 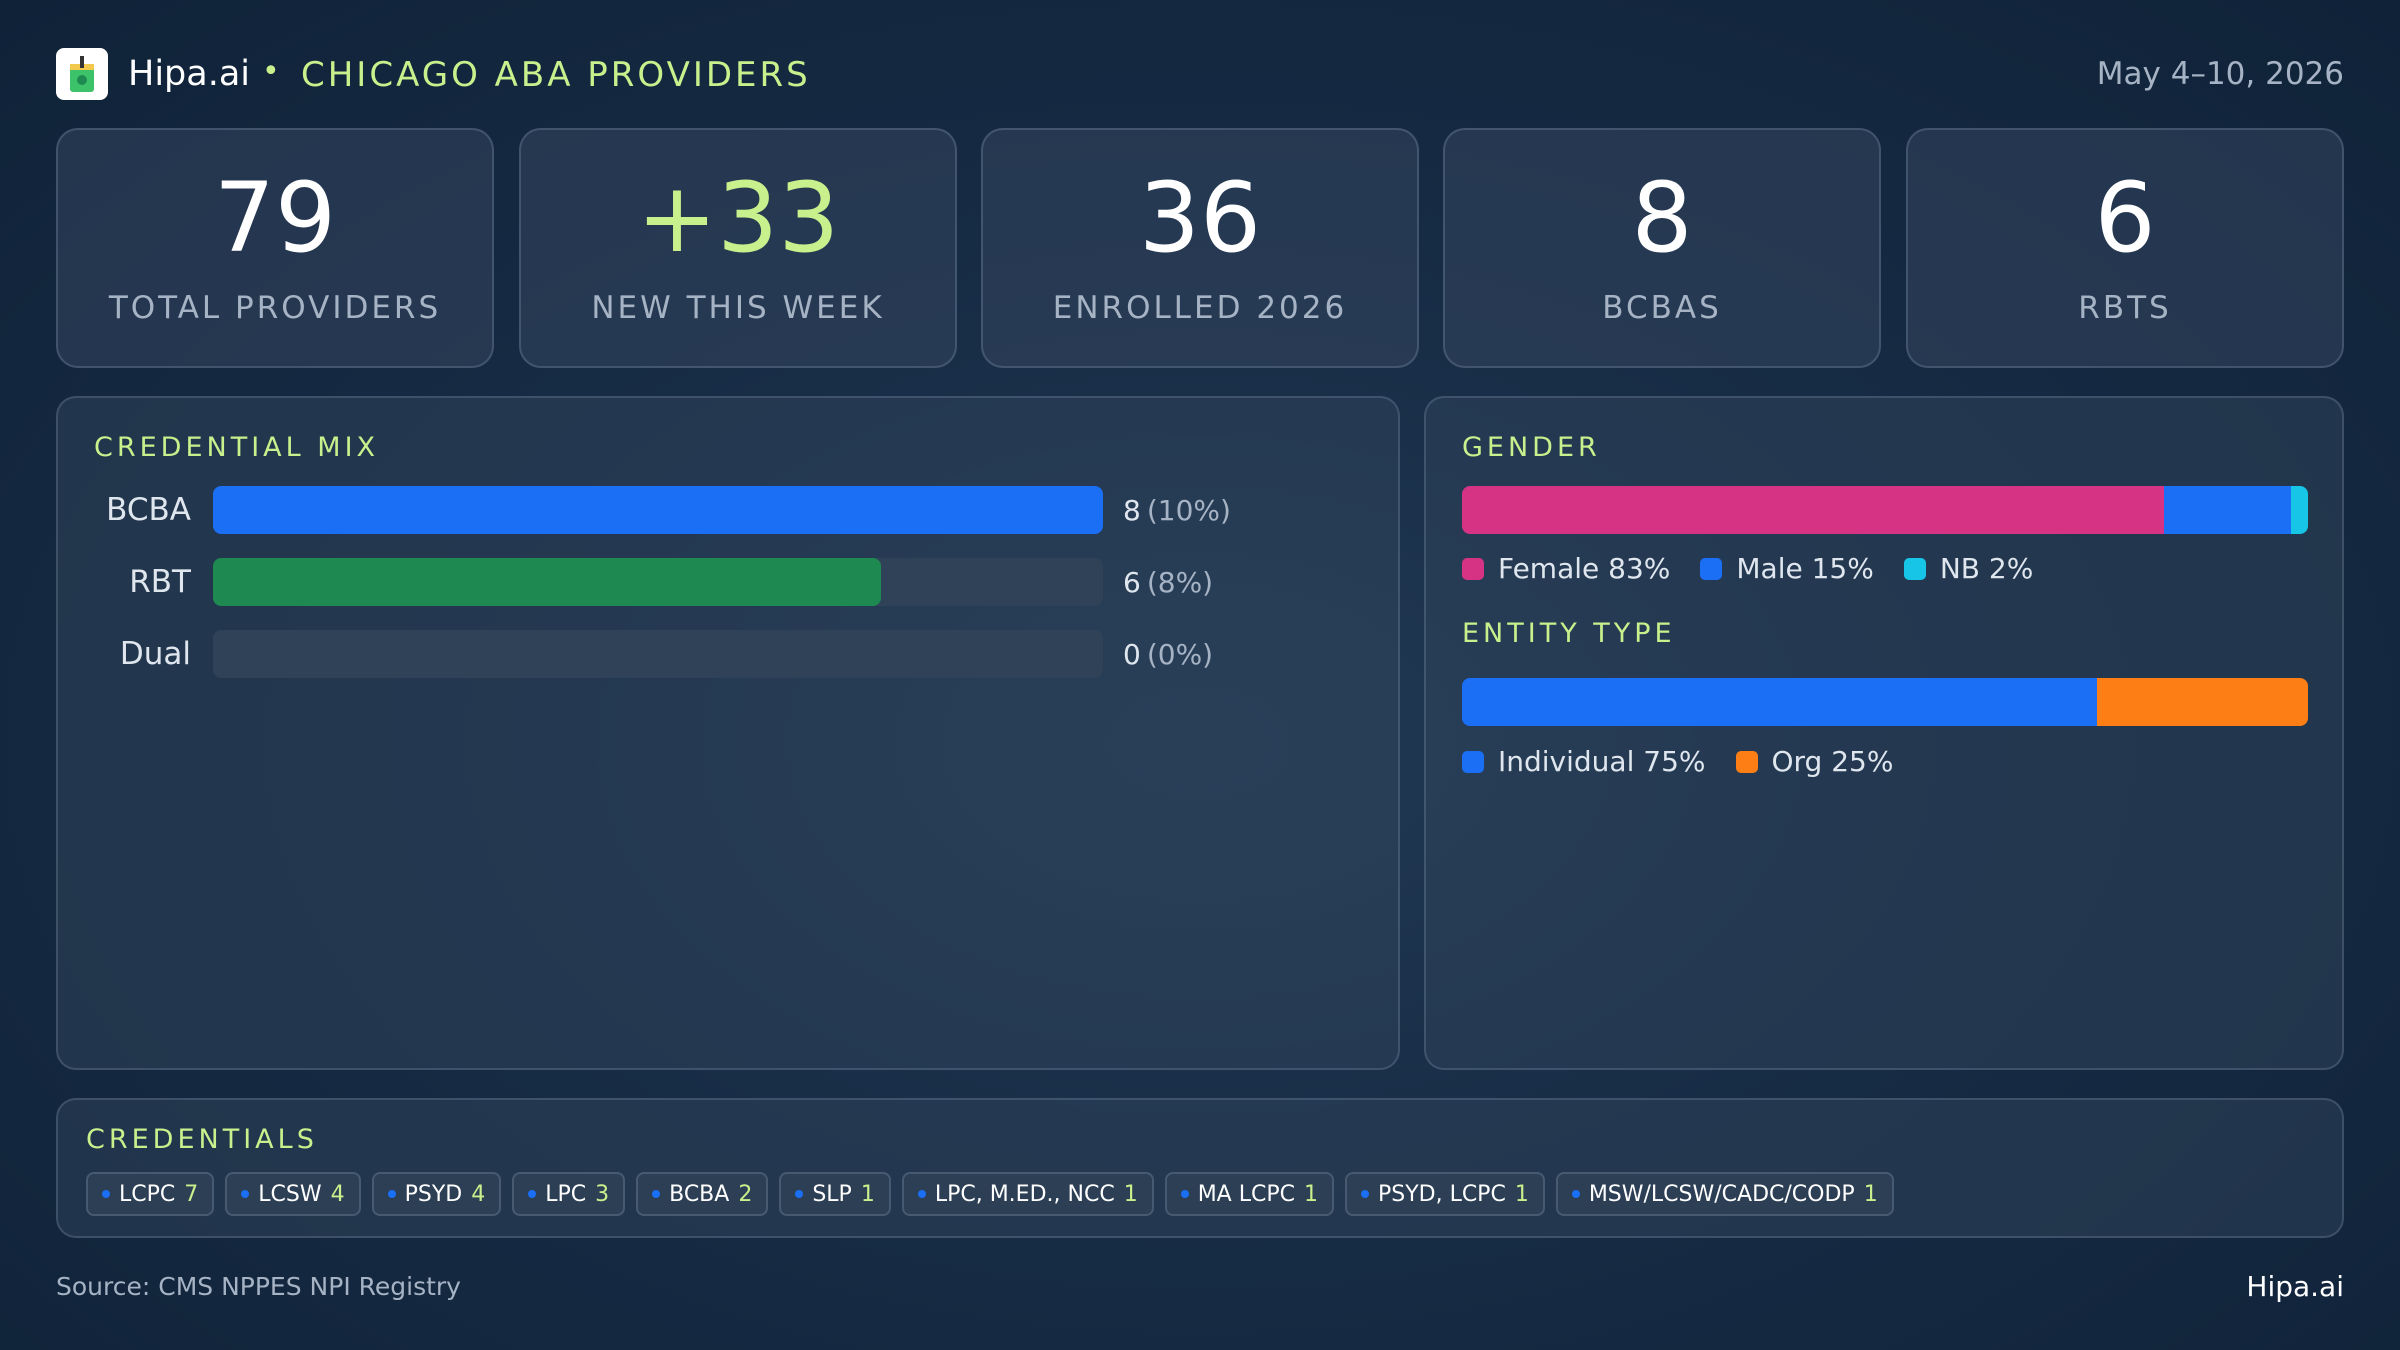 I want to click on stat-card-rbts: 6 RBTS, so click(x=2125, y=248).